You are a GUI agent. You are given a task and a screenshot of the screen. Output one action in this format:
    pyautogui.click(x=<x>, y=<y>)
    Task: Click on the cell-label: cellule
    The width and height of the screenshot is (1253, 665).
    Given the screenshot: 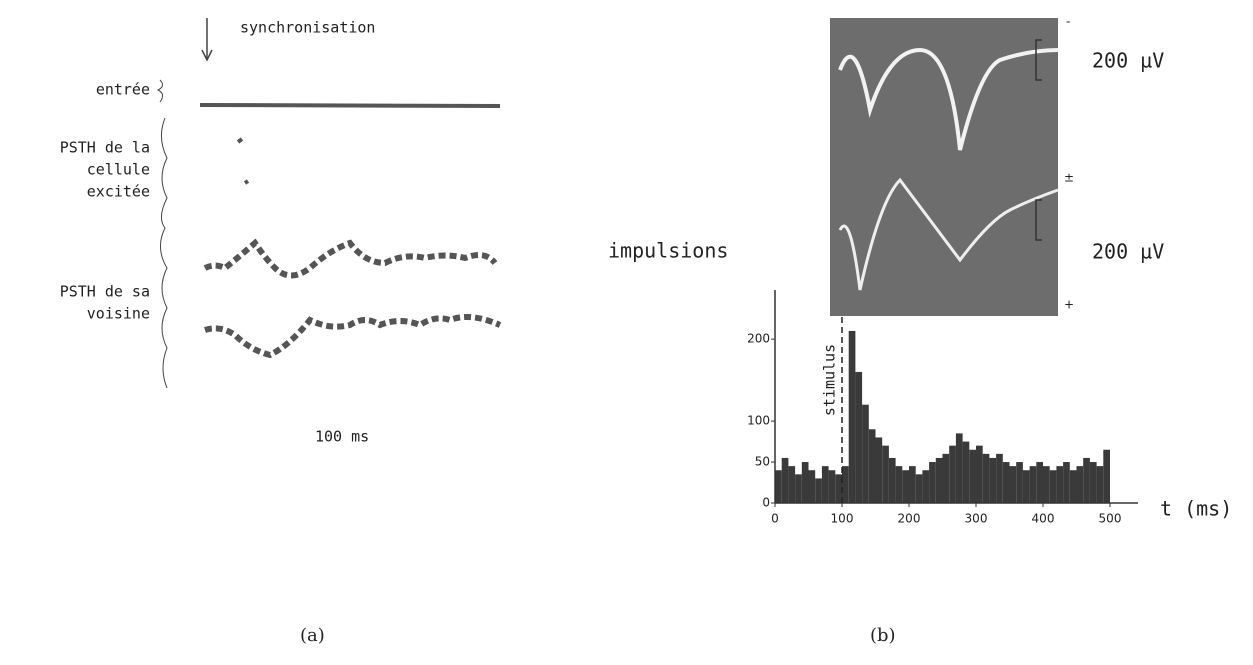 What is the action you would take?
    pyautogui.click(x=118, y=170)
    